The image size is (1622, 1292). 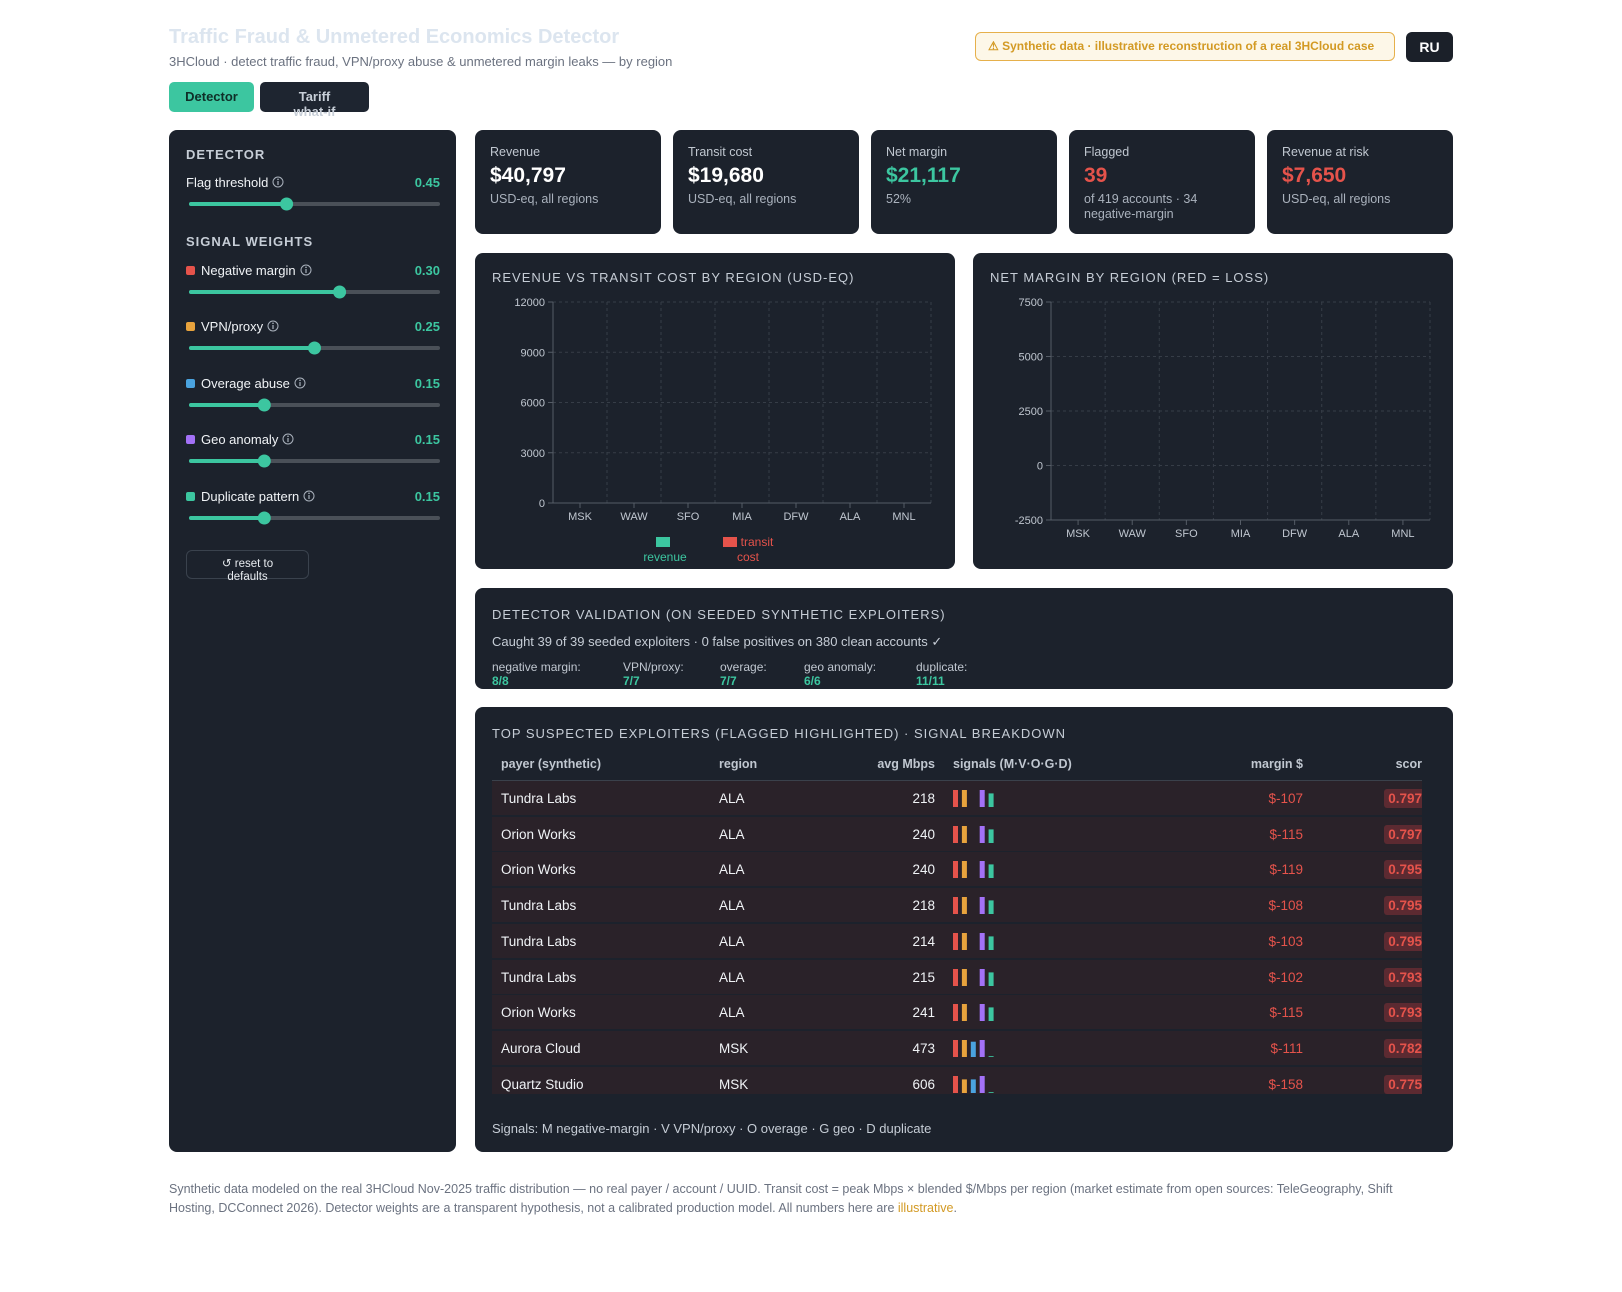 I want to click on table-row: Tundra Labs ALA 218 $-108 0.795, so click(x=957, y=906).